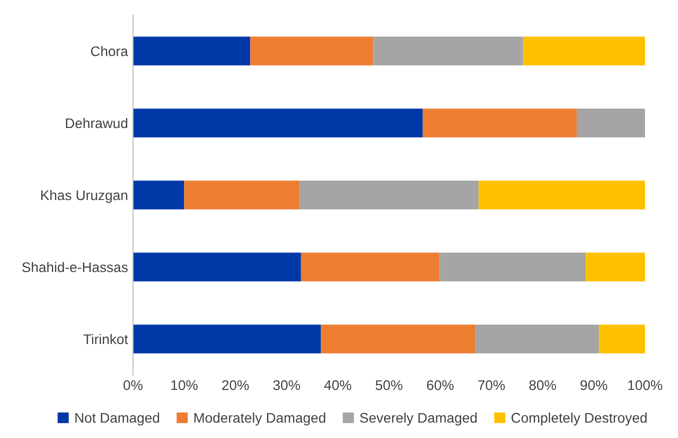 This screenshot has height=438, width=678. I want to click on y-tick-label: Chora, so click(109, 51).